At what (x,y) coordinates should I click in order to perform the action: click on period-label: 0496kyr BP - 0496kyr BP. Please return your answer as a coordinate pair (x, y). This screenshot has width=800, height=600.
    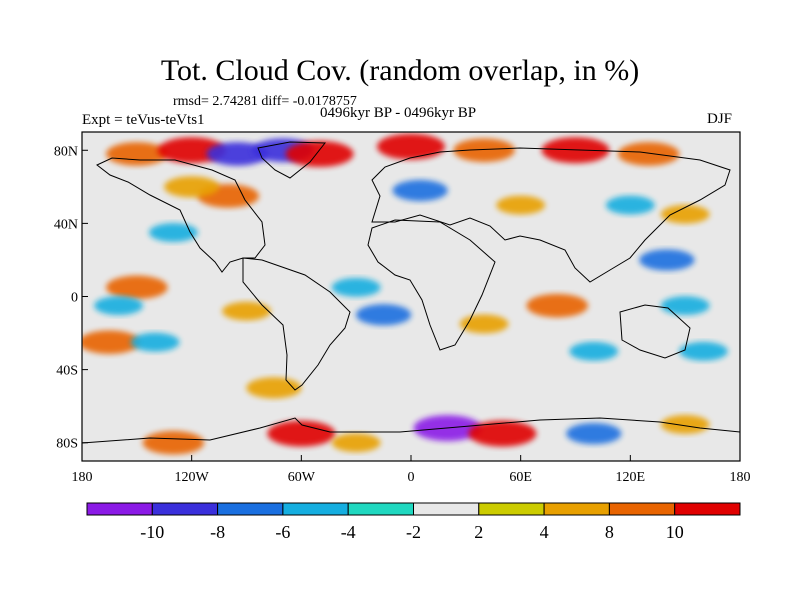
    Looking at the image, I should click on (398, 113).